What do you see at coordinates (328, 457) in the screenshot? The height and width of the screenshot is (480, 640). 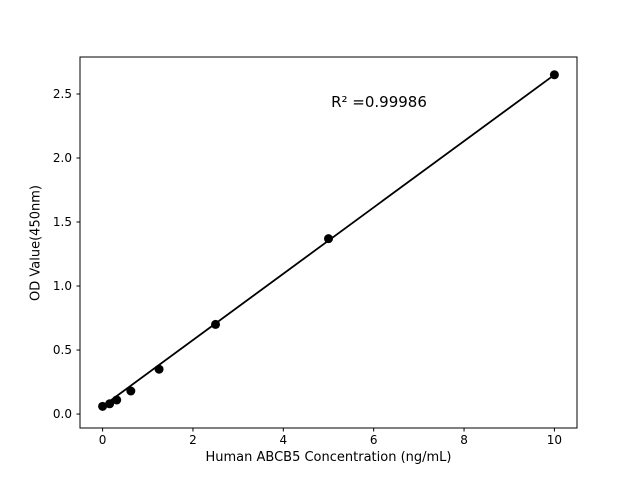 I see `x-axis-label: Human ABCB5 Concentration (ng/mL)` at bounding box center [328, 457].